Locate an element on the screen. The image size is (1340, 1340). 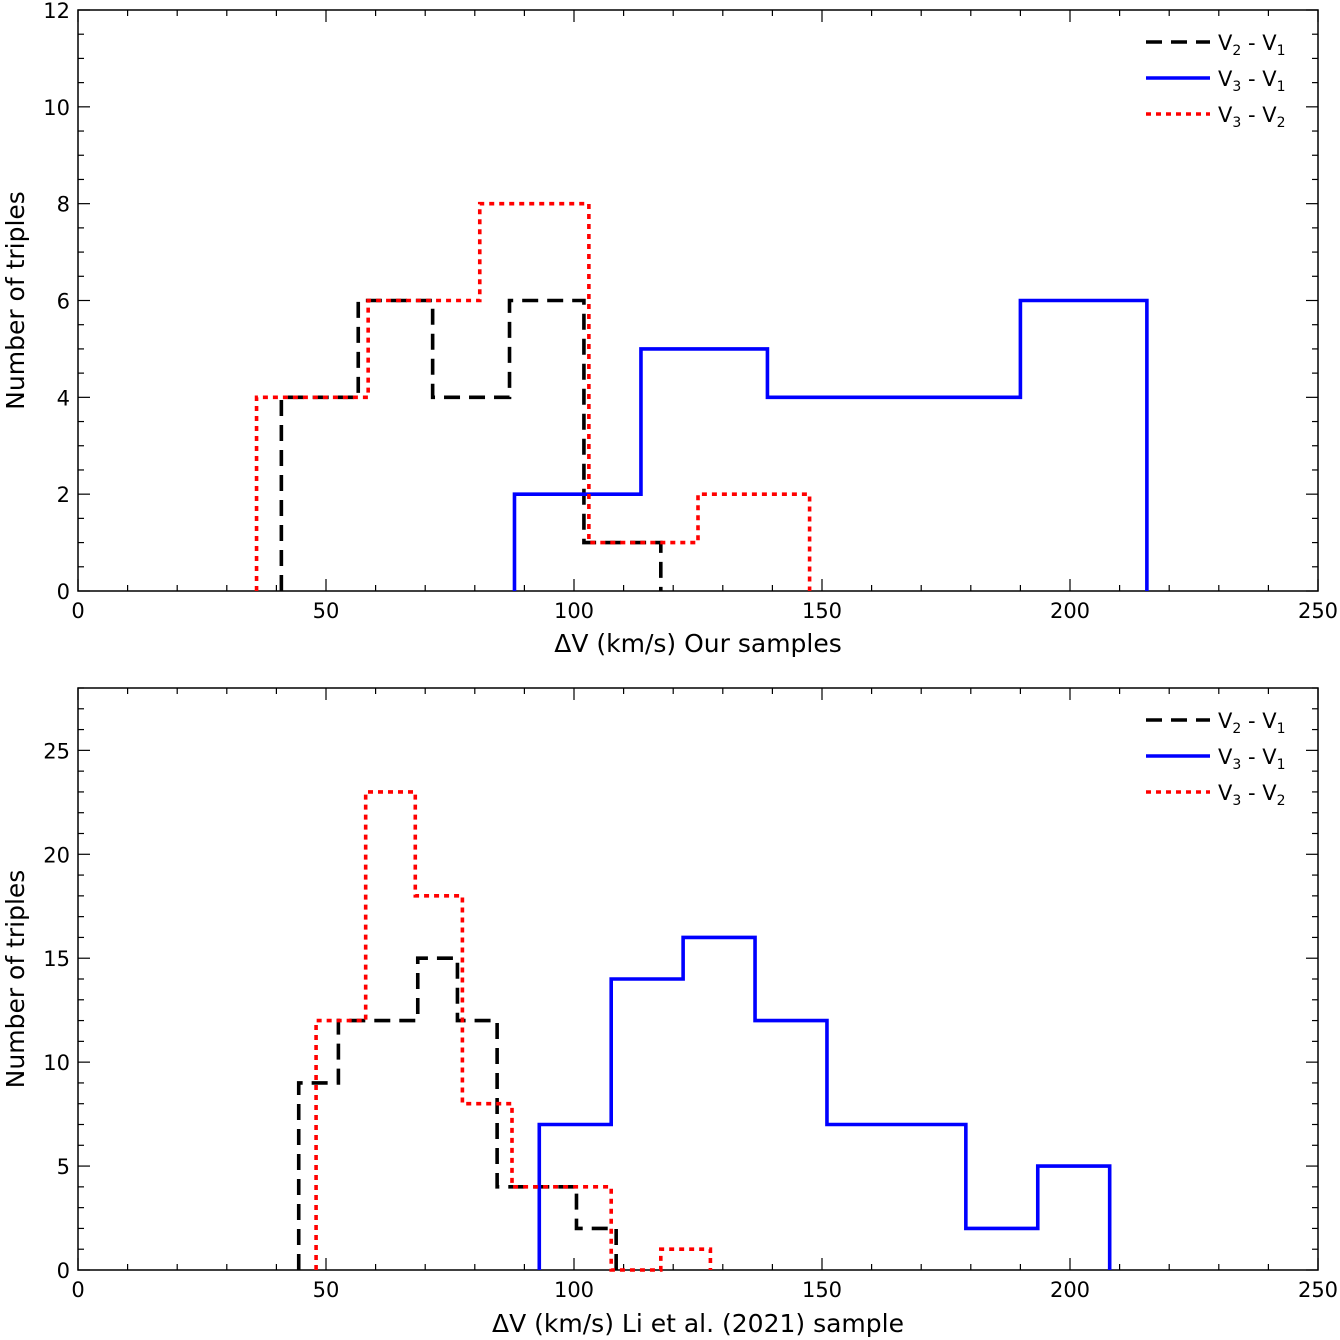
y-tick-label: 5 is located at coordinates (63, 1167).